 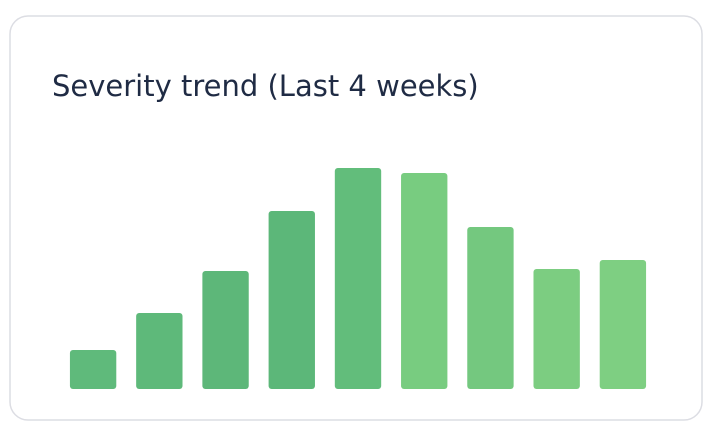 What do you see at coordinates (265, 86) in the screenshot?
I see `chart-title: Severity trend (Last 4 weeks)` at bounding box center [265, 86].